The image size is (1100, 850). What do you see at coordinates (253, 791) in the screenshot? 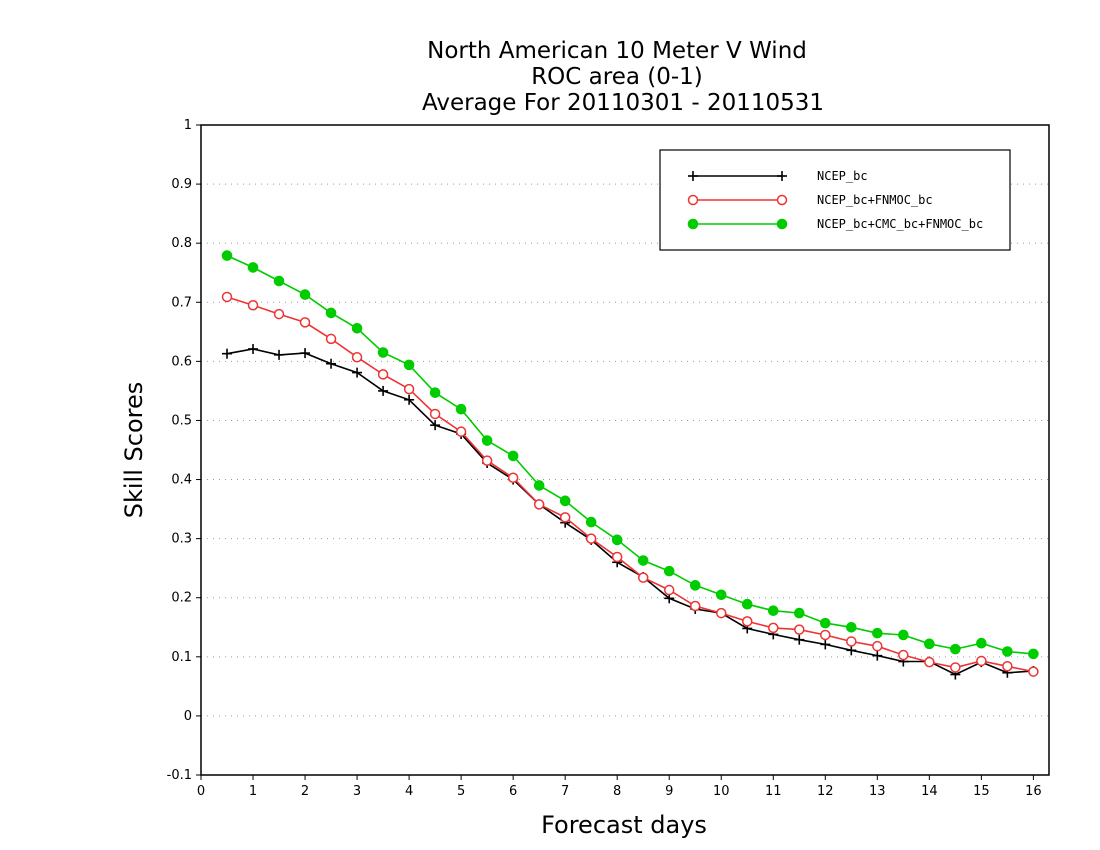
I see `x-tick-label: 1` at bounding box center [253, 791].